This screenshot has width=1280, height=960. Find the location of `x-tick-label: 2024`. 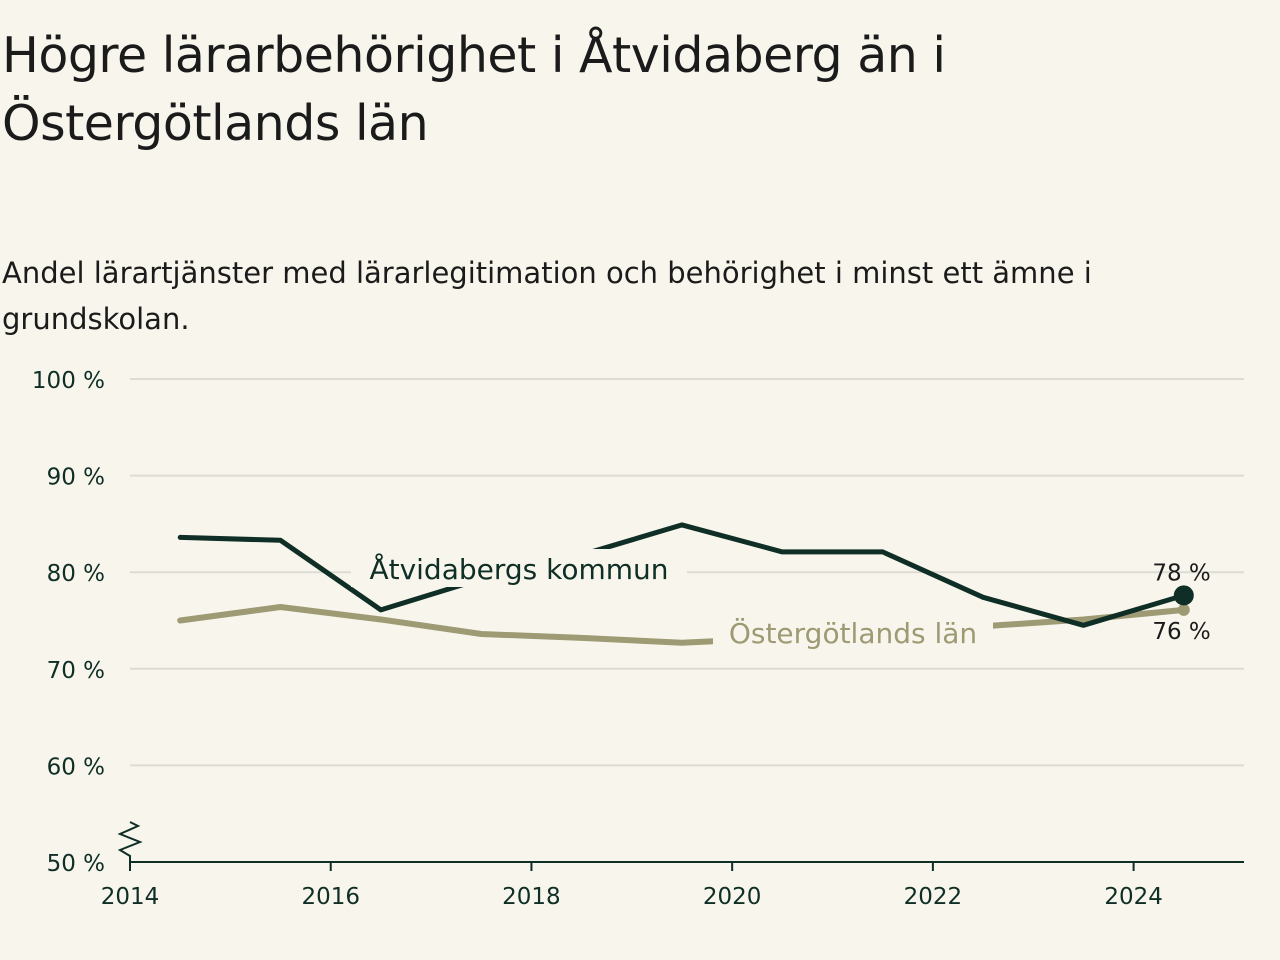

x-tick-label: 2024 is located at coordinates (1133, 897).